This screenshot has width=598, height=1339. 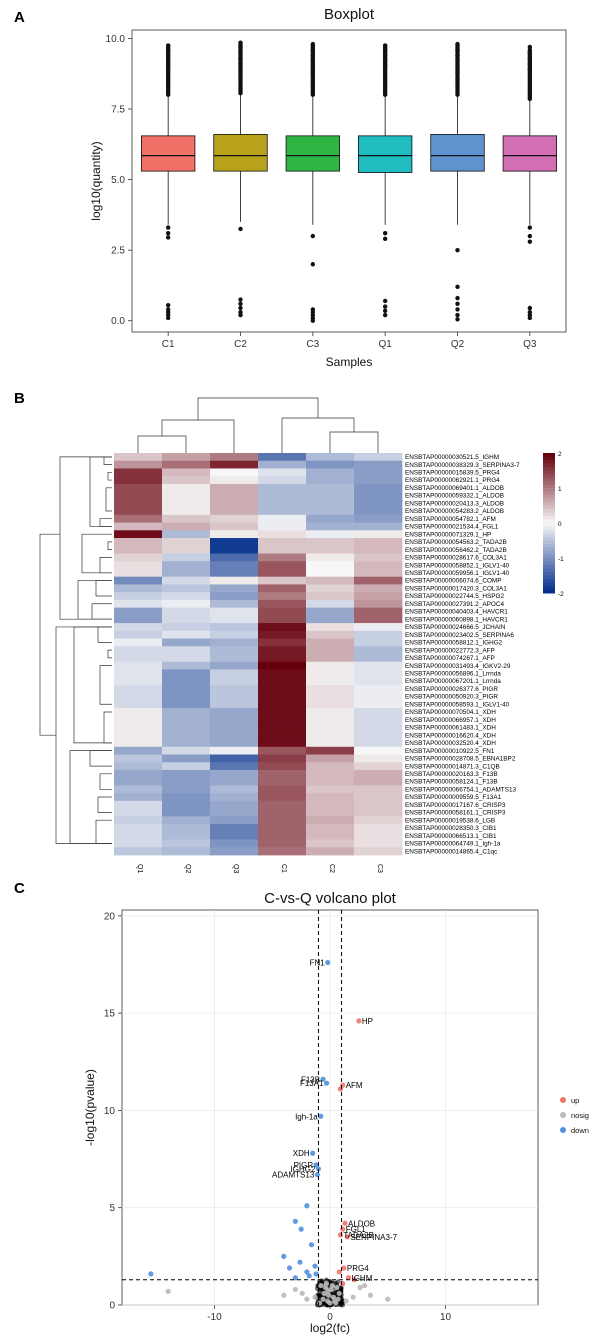 What do you see at coordinates (456, 550) in the screenshot?
I see `heatmap-row-label: ENSBTAP00000056462.2_TADA2B` at bounding box center [456, 550].